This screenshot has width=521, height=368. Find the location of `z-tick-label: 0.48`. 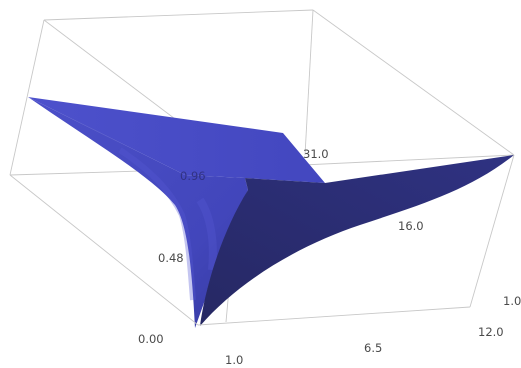

z-tick-label: 0.48 is located at coordinates (171, 258).